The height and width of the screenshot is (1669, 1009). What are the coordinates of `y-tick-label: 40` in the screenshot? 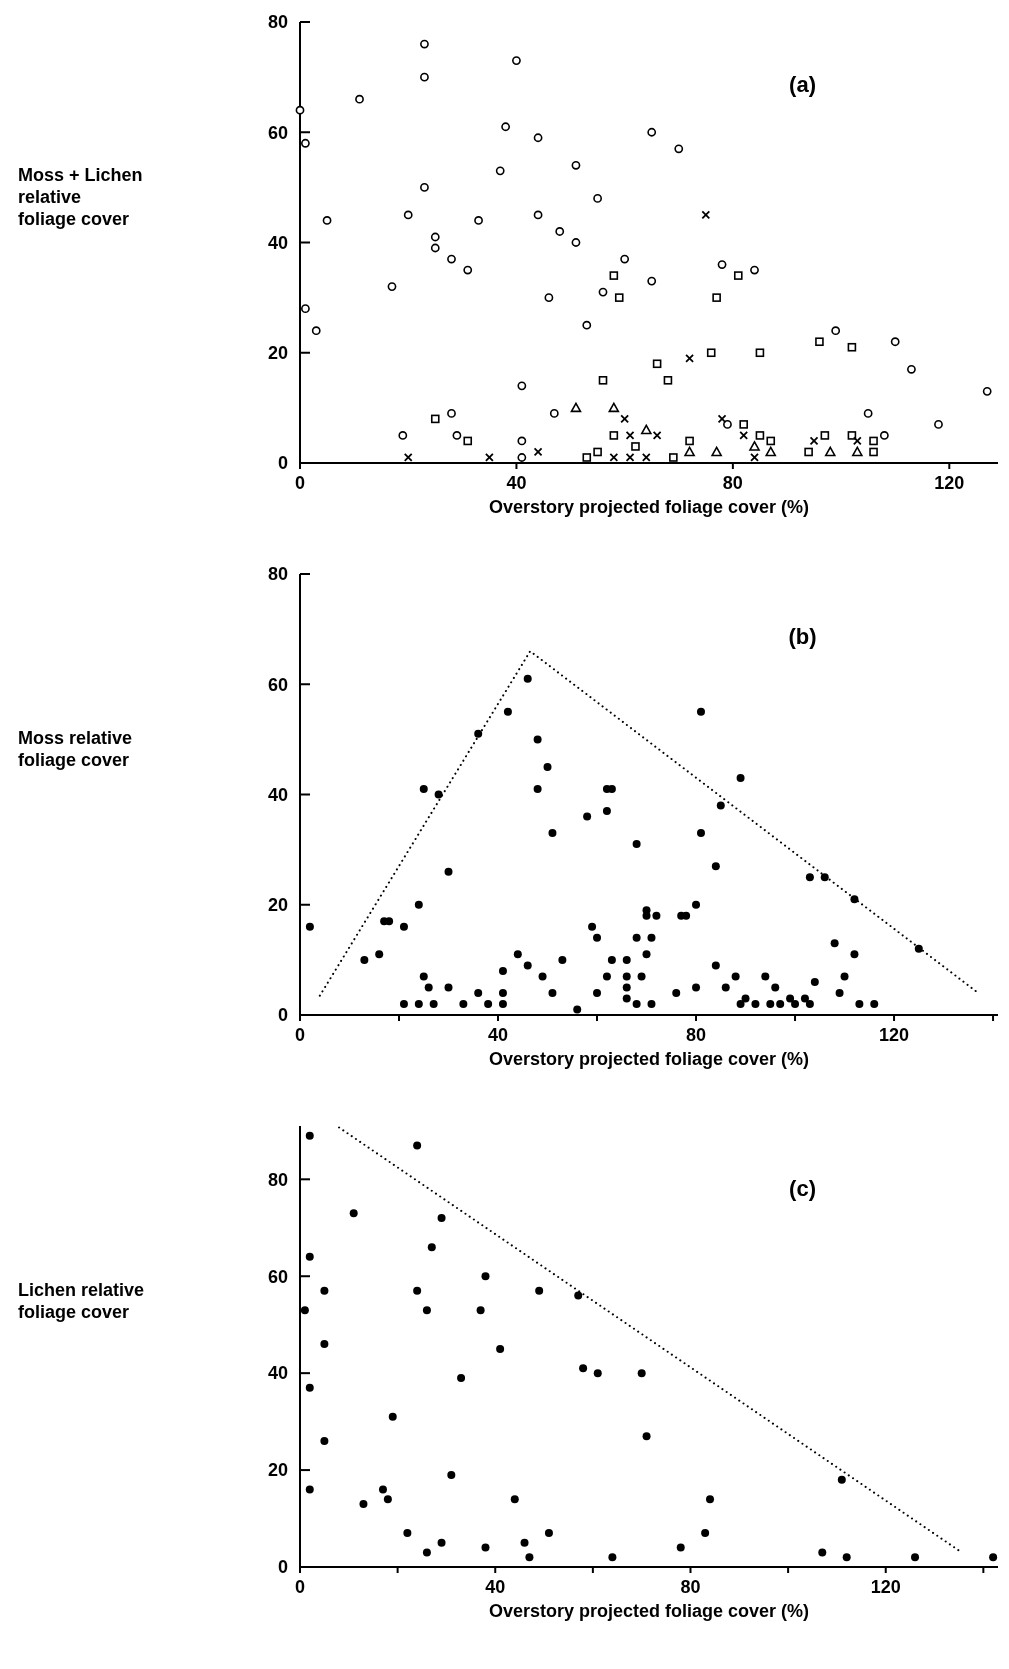 It's located at (277, 242).